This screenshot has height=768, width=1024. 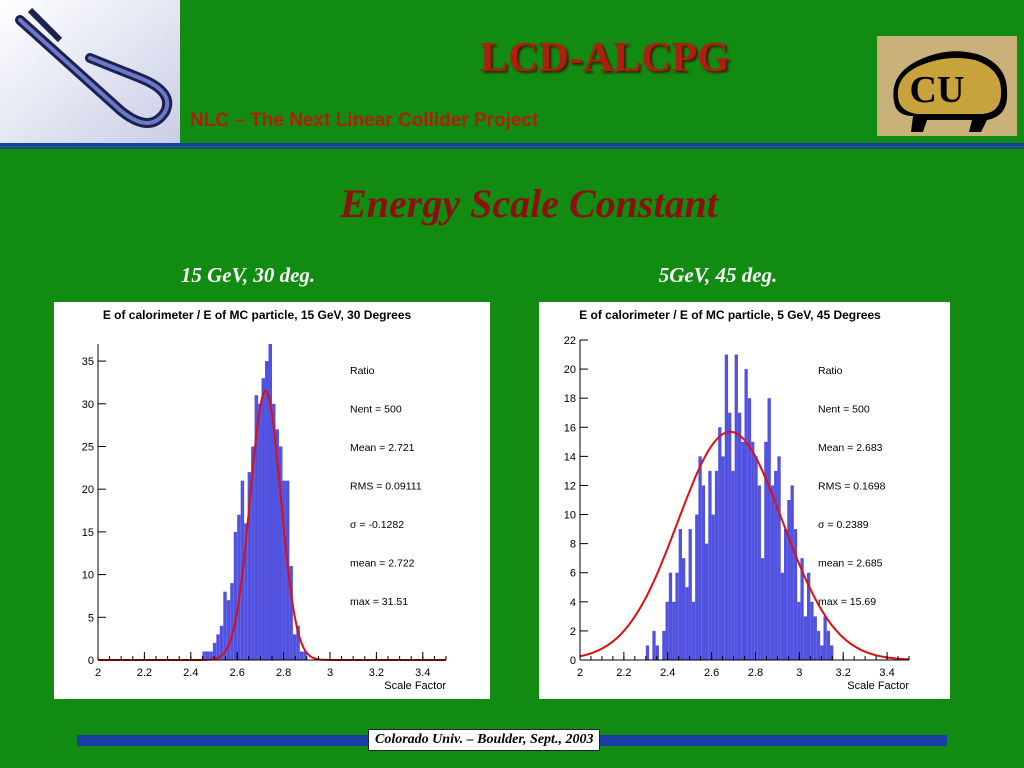 I want to click on stats-entry: mean = 2.722, so click(x=382, y=564).